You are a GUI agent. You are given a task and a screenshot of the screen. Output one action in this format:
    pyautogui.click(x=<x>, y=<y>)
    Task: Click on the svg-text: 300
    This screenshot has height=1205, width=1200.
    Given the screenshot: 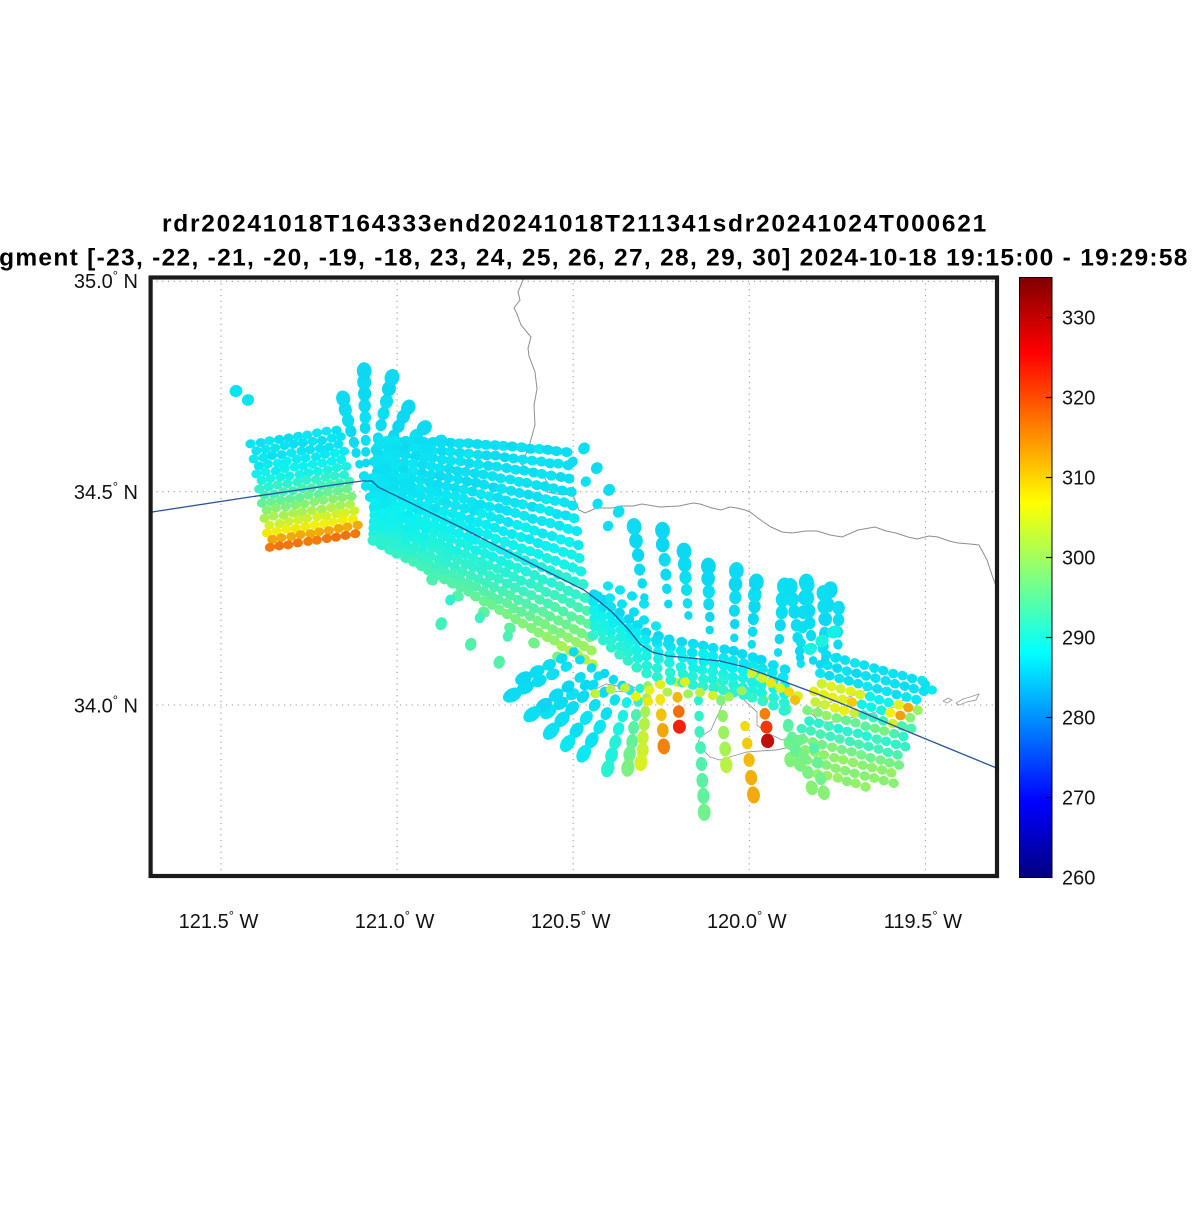 What is the action you would take?
    pyautogui.click(x=1078, y=559)
    